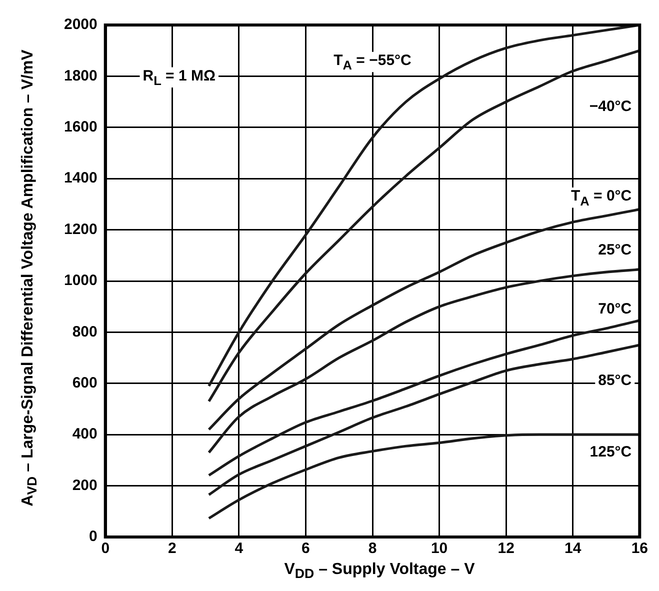  Describe the element at coordinates (615, 249) in the screenshot. I see `series-label: 25°C` at that location.